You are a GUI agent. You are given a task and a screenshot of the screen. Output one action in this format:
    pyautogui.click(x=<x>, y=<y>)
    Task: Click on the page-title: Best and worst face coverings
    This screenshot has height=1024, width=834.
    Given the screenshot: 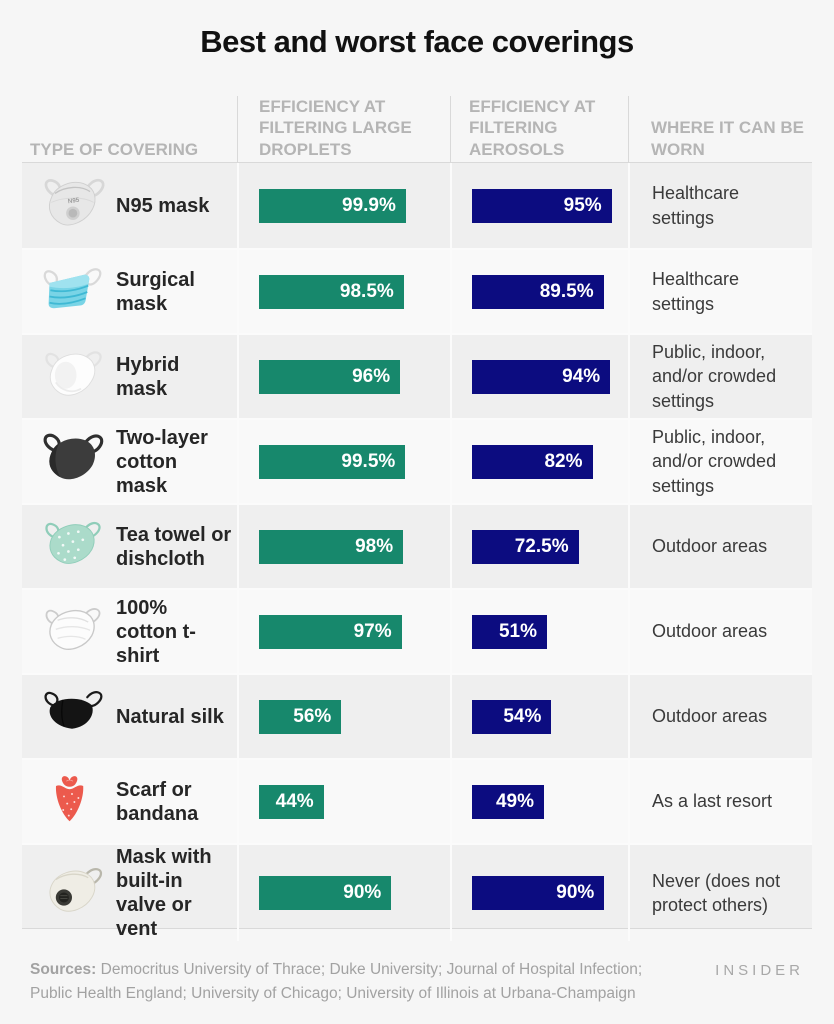 What is the action you would take?
    pyautogui.click(x=417, y=41)
    